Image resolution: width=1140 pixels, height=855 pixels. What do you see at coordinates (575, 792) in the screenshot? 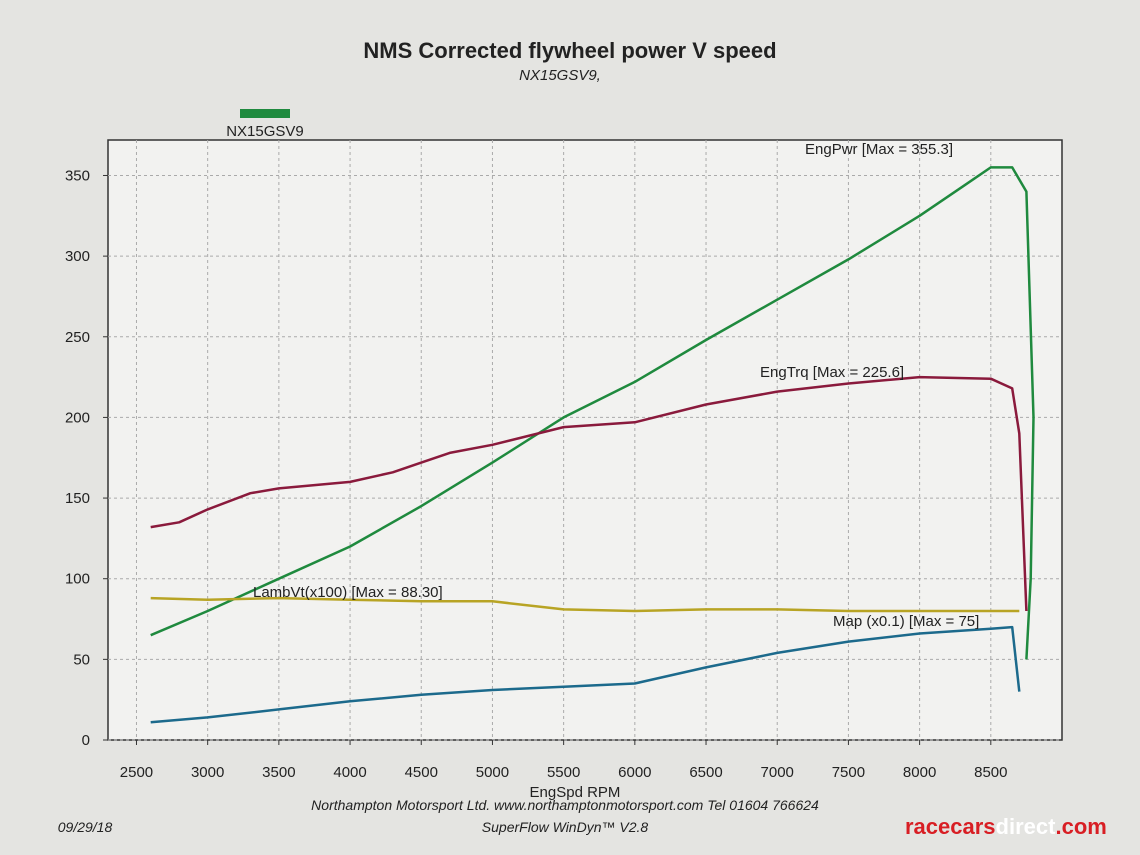
I see `x-axis-label: EngSpd RPM` at bounding box center [575, 792].